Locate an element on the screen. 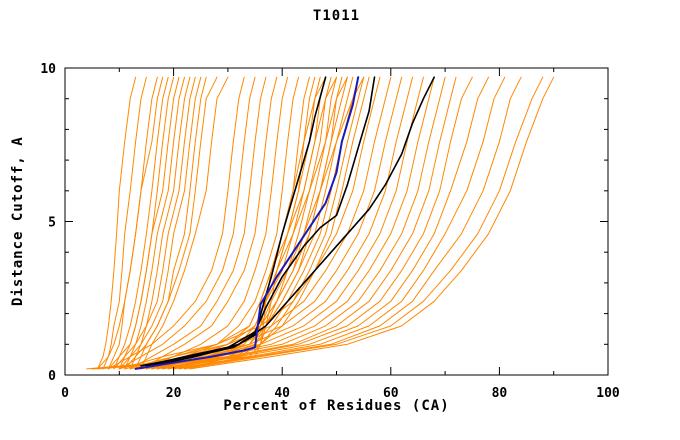 Image resolution: width=680 pixels, height=440 pixels. y-tick-label: 10 is located at coordinates (48, 69).